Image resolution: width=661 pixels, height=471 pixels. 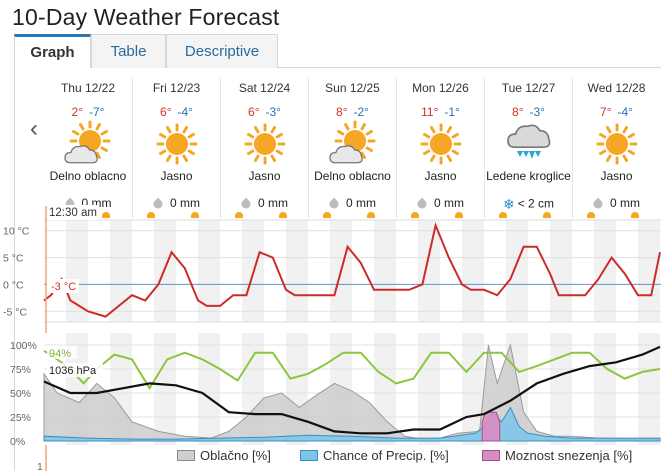 I want to click on legend-snow-label: Moznost snezenja [%], so click(x=569, y=455).